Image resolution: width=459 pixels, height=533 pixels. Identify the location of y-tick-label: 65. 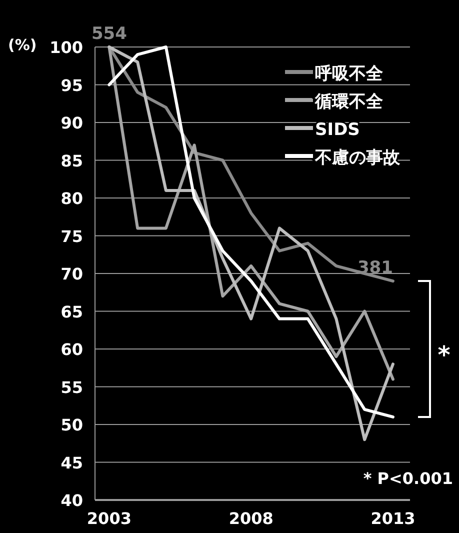
(71, 312).